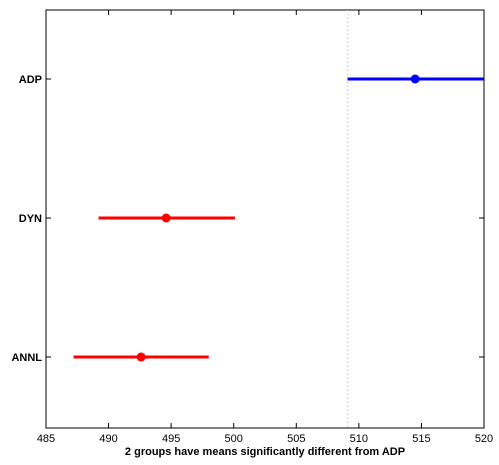  I want to click on x-tick-label: 515, so click(421, 439).